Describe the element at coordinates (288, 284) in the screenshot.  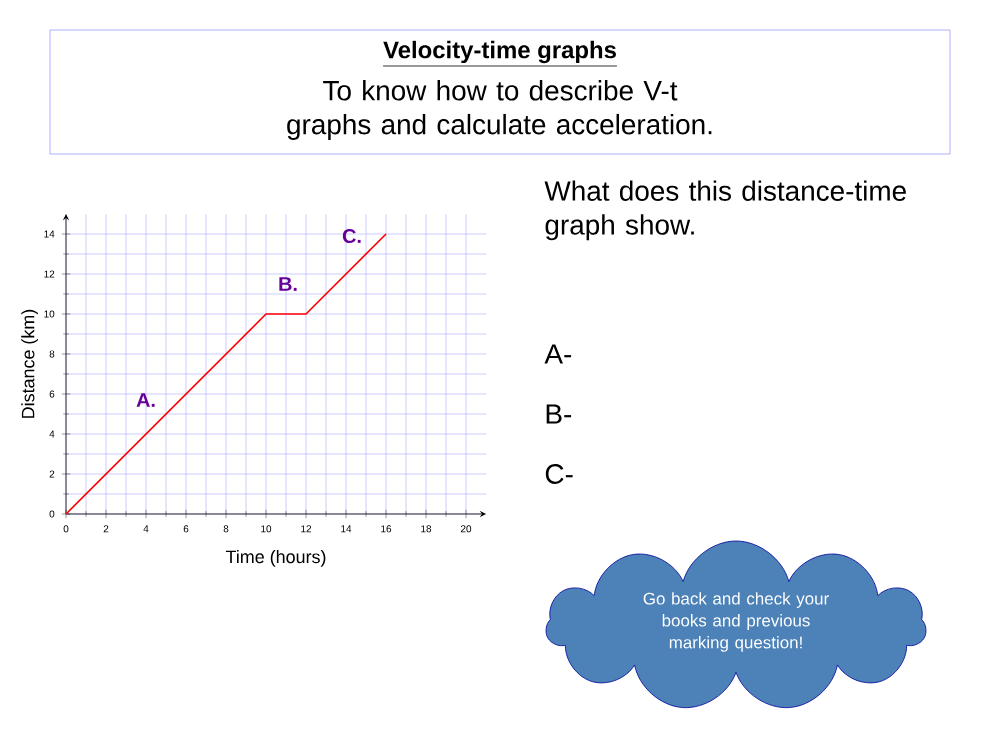
I see `annotation: B.` at that location.